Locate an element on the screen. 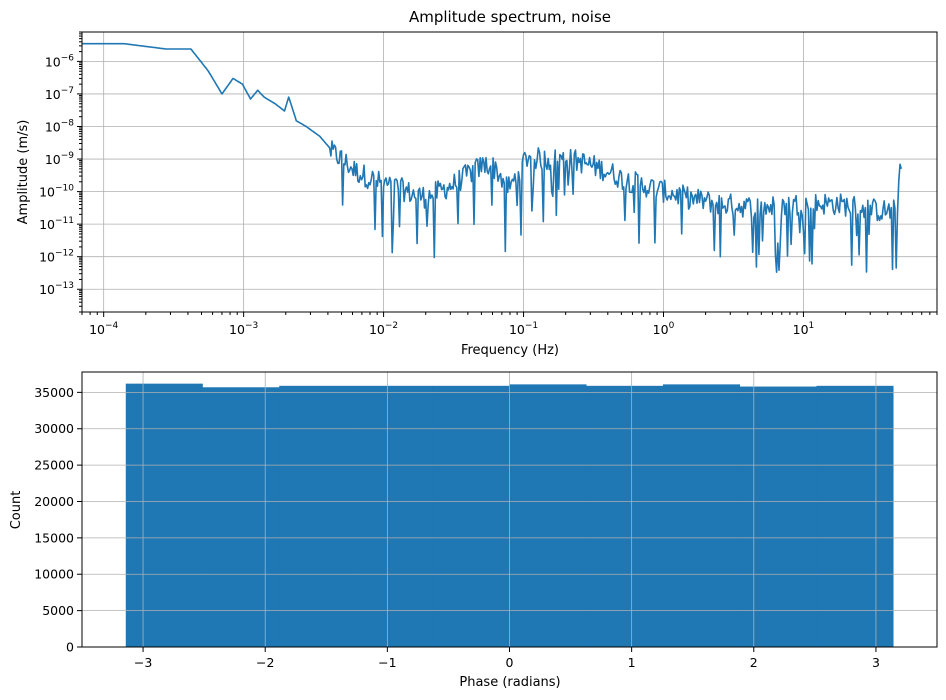 The image size is (946, 700). y-axis-label: Amplitude (m/s) is located at coordinates (23, 172).